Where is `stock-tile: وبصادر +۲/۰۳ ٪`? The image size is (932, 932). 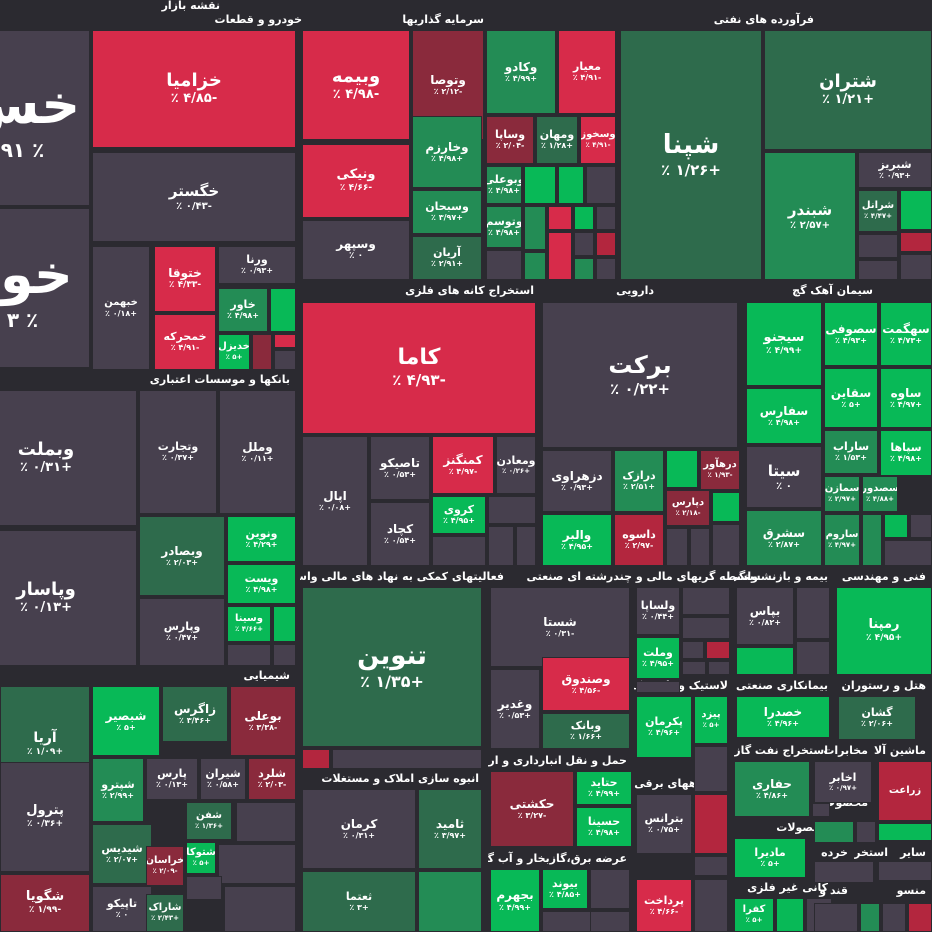
stock-tile: وبصادر +۲/۰۳ ٪ is located at coordinates (182, 556).